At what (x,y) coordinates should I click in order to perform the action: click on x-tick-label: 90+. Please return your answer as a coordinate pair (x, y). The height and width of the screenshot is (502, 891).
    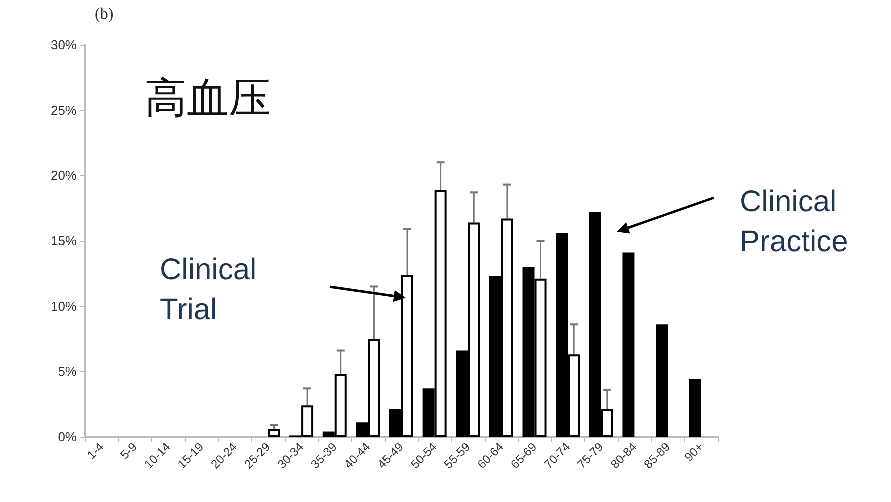
    Looking at the image, I should click on (694, 452).